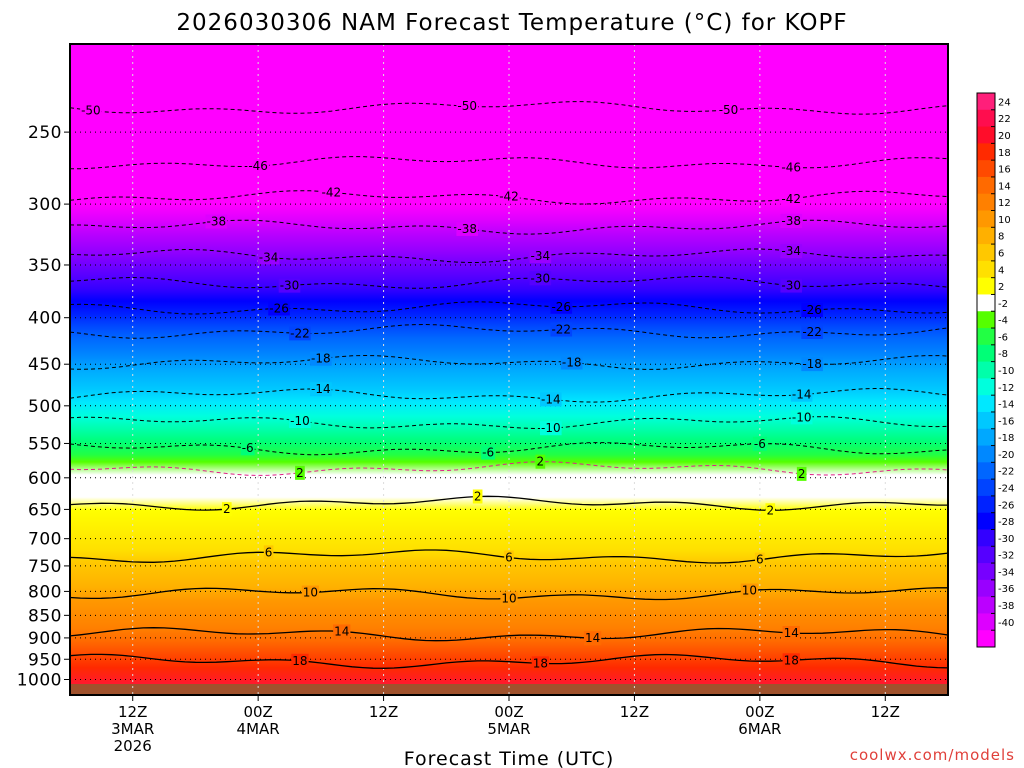 Image resolution: width=1024 pixels, height=768 pixels. What do you see at coordinates (1006, 572) in the screenshot?
I see `colorbar-label: -34` at bounding box center [1006, 572].